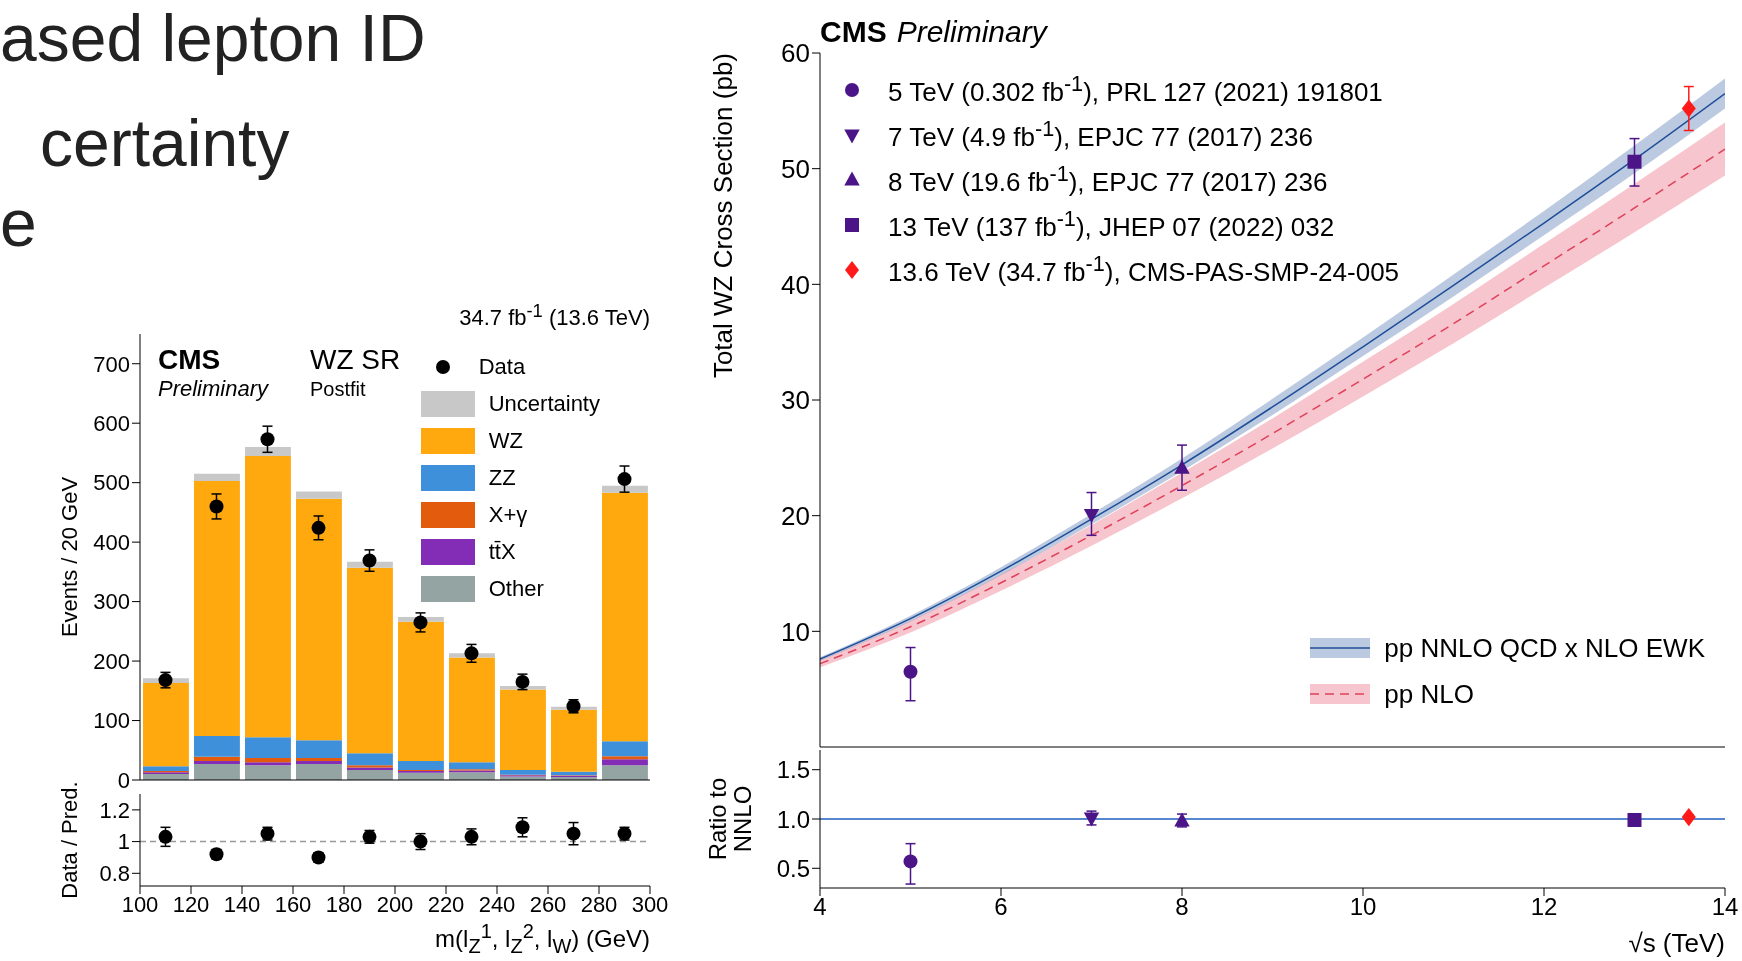  I want to click on y-tick-label: 400, so click(111, 542).